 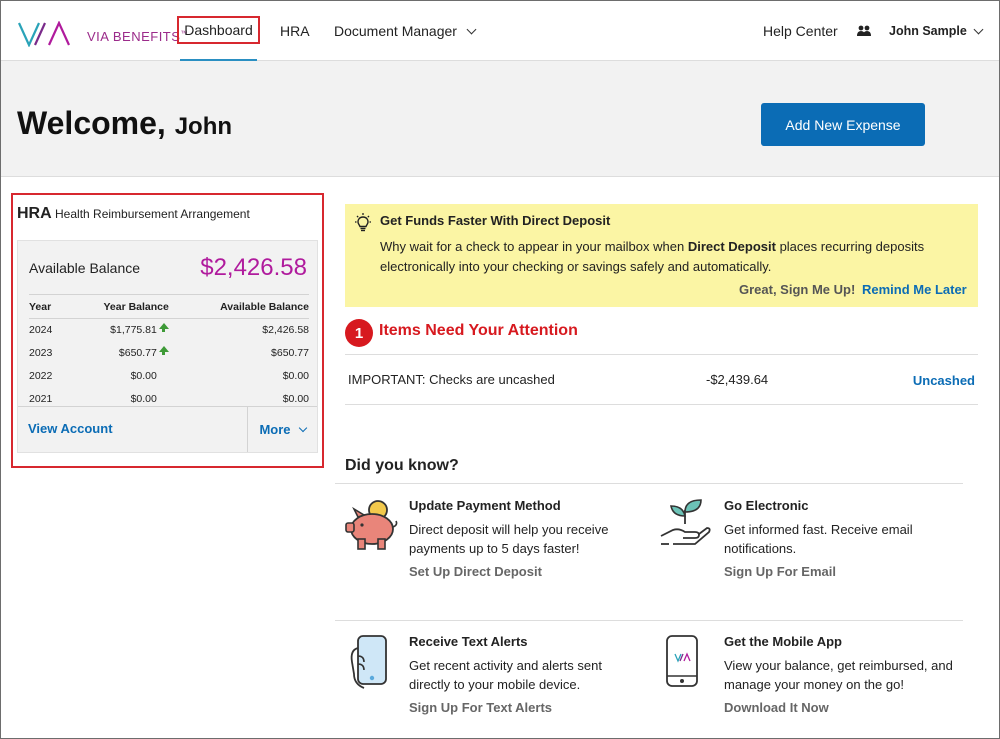 I want to click on users-icon, so click(x=864, y=31).